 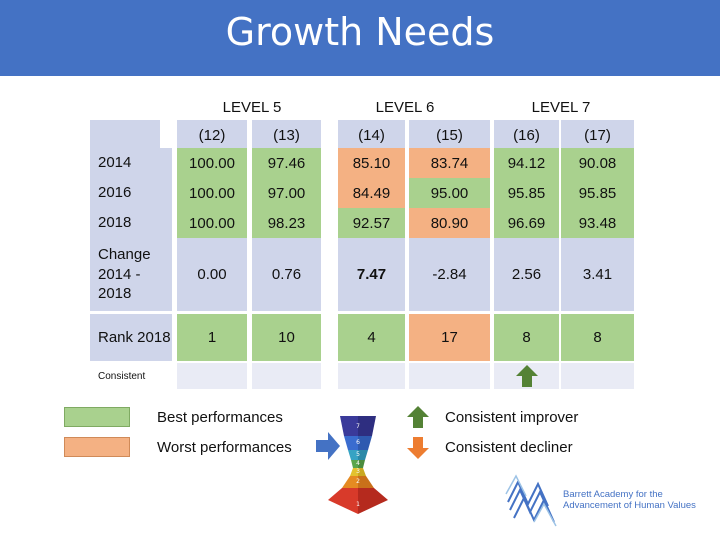 I want to click on row-label: 2016, so click(x=131, y=193).